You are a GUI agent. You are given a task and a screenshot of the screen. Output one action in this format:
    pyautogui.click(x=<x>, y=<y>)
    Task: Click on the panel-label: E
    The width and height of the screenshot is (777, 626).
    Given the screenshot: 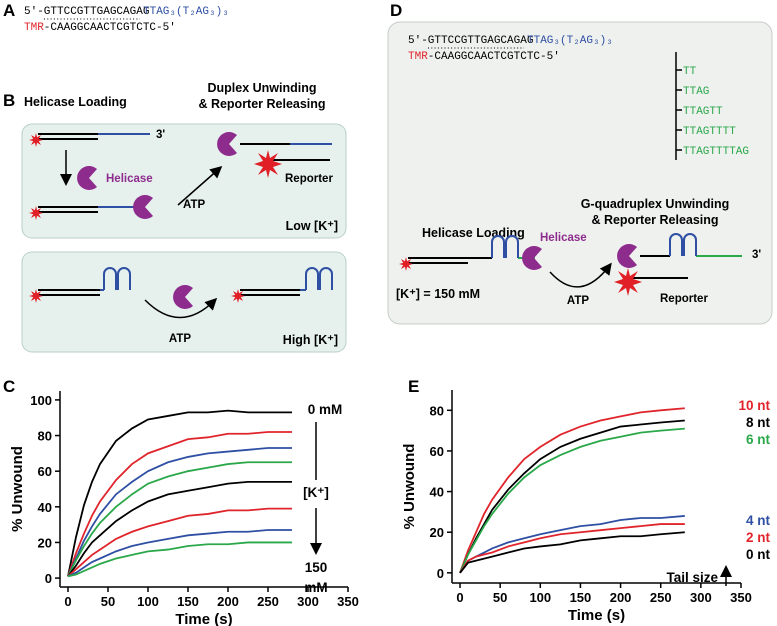 What is the action you would take?
    pyautogui.click(x=413, y=386)
    